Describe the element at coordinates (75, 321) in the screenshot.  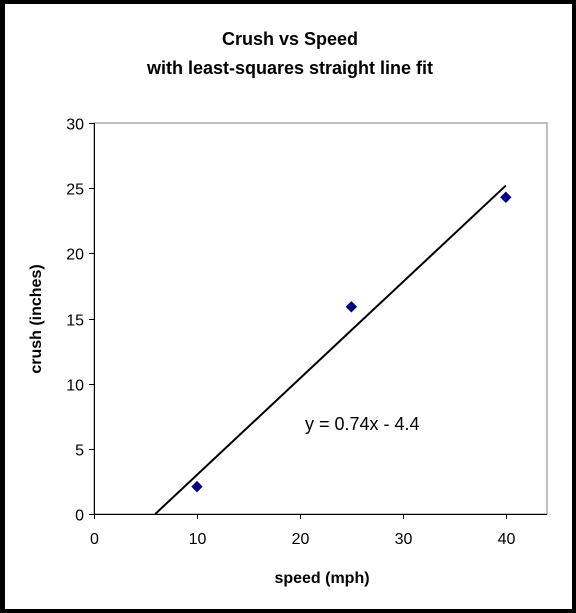
I see `y-tick-label: 15` at that location.